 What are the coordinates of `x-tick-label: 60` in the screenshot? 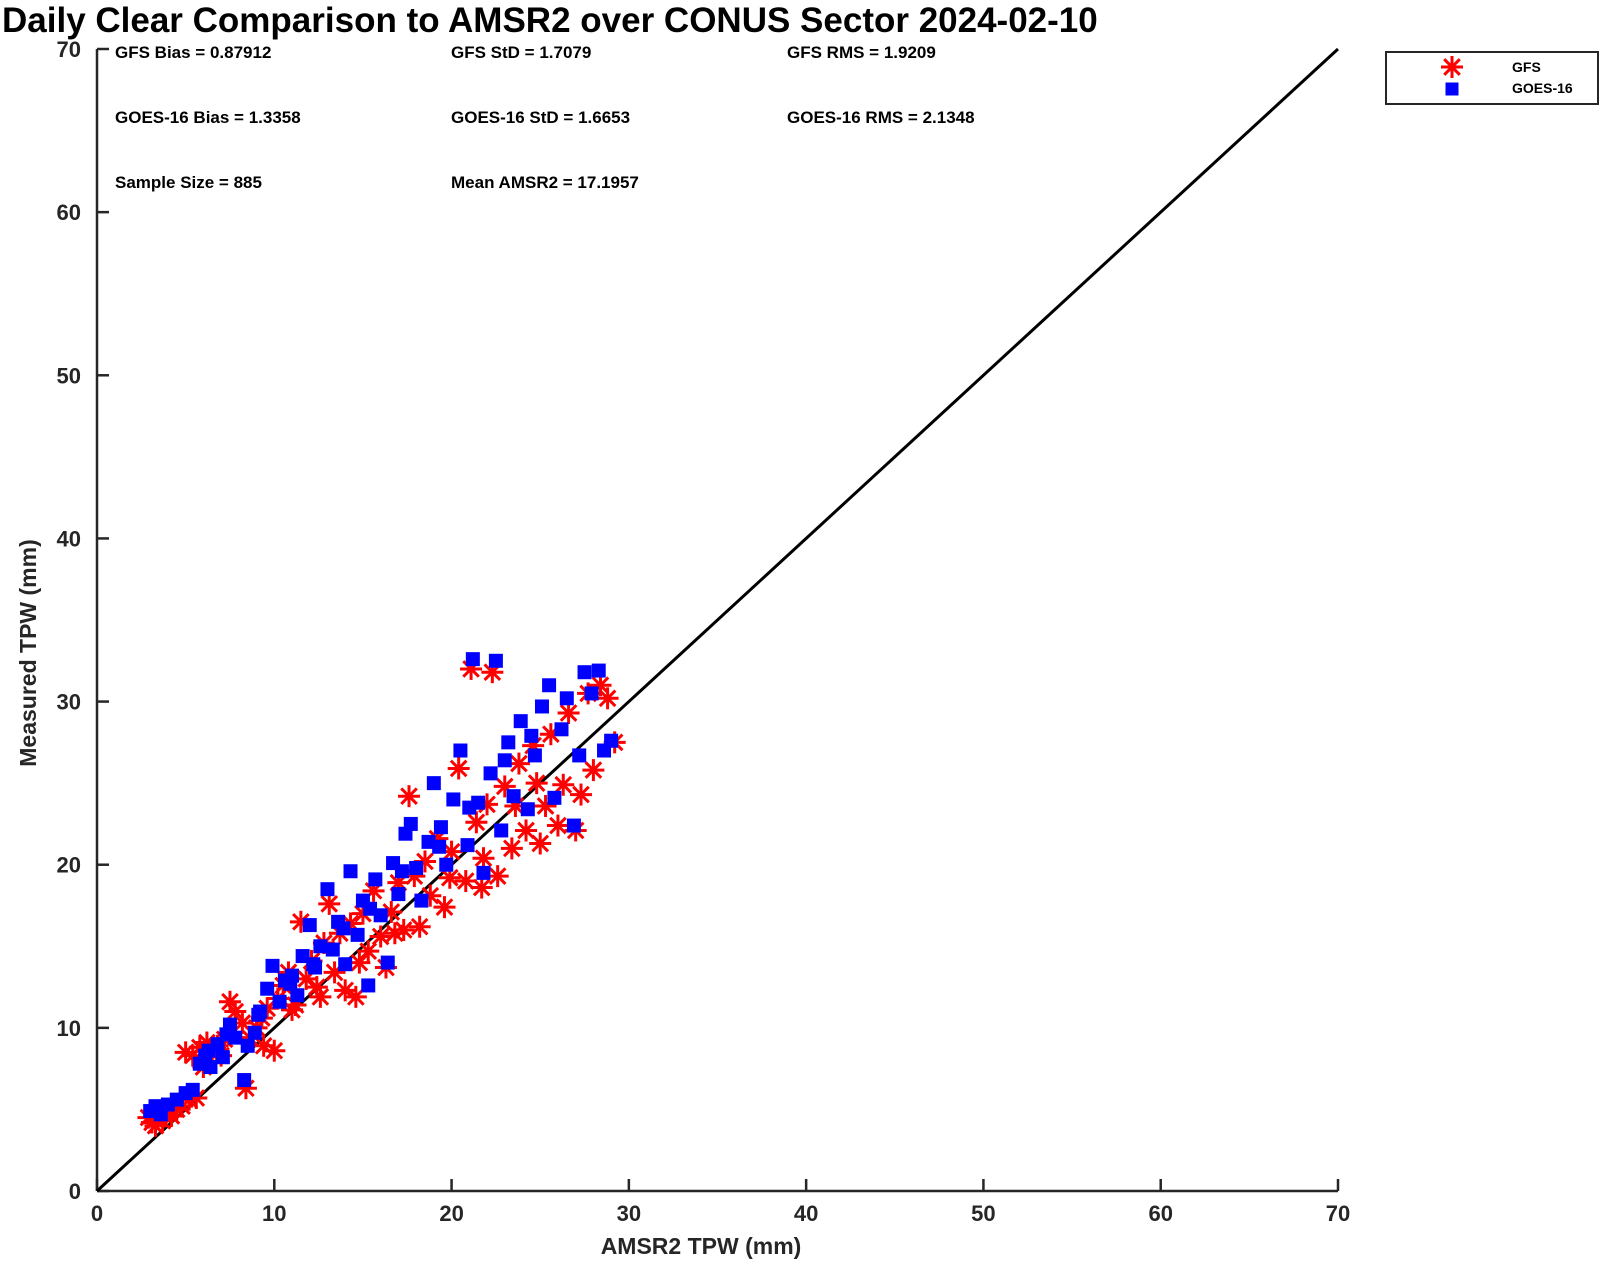 It's located at (1160, 1213).